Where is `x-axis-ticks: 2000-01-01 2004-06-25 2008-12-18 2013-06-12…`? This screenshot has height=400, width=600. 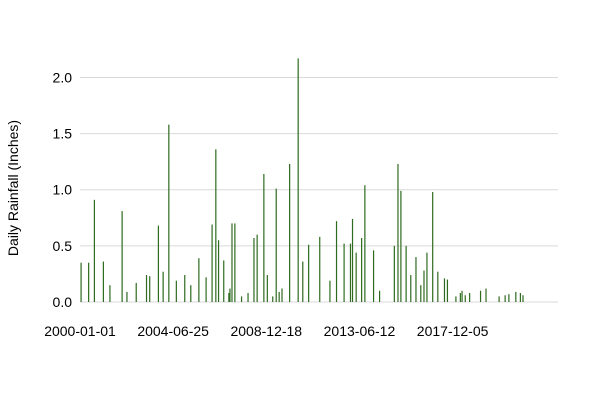
x-axis-ticks: 2000-01-01 2004-06-25 2008-12-18 2013-06-12… is located at coordinates (266, 331).